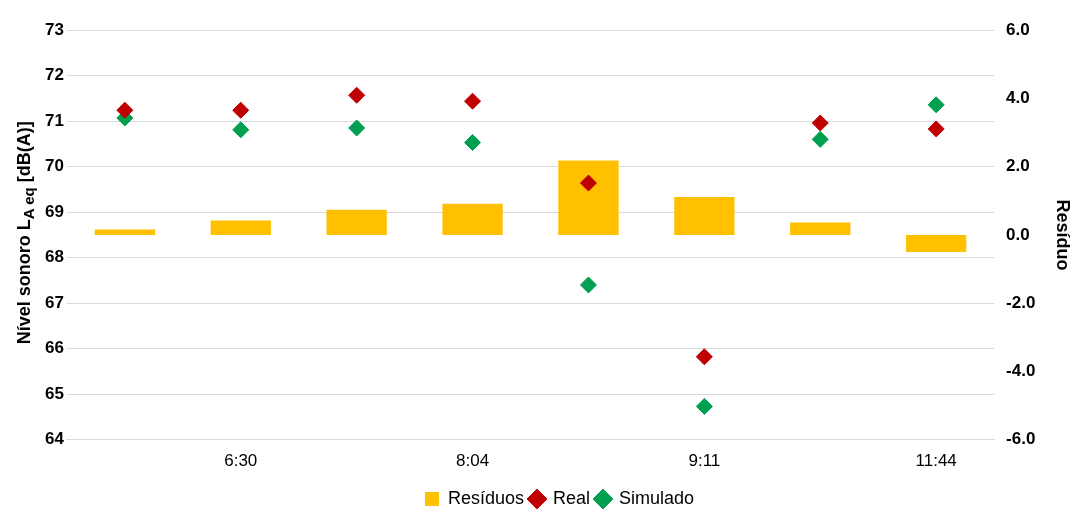 This screenshot has width=1090, height=527. What do you see at coordinates (485, 497) in the screenshot?
I see `legend-label: Resíduos` at bounding box center [485, 497].